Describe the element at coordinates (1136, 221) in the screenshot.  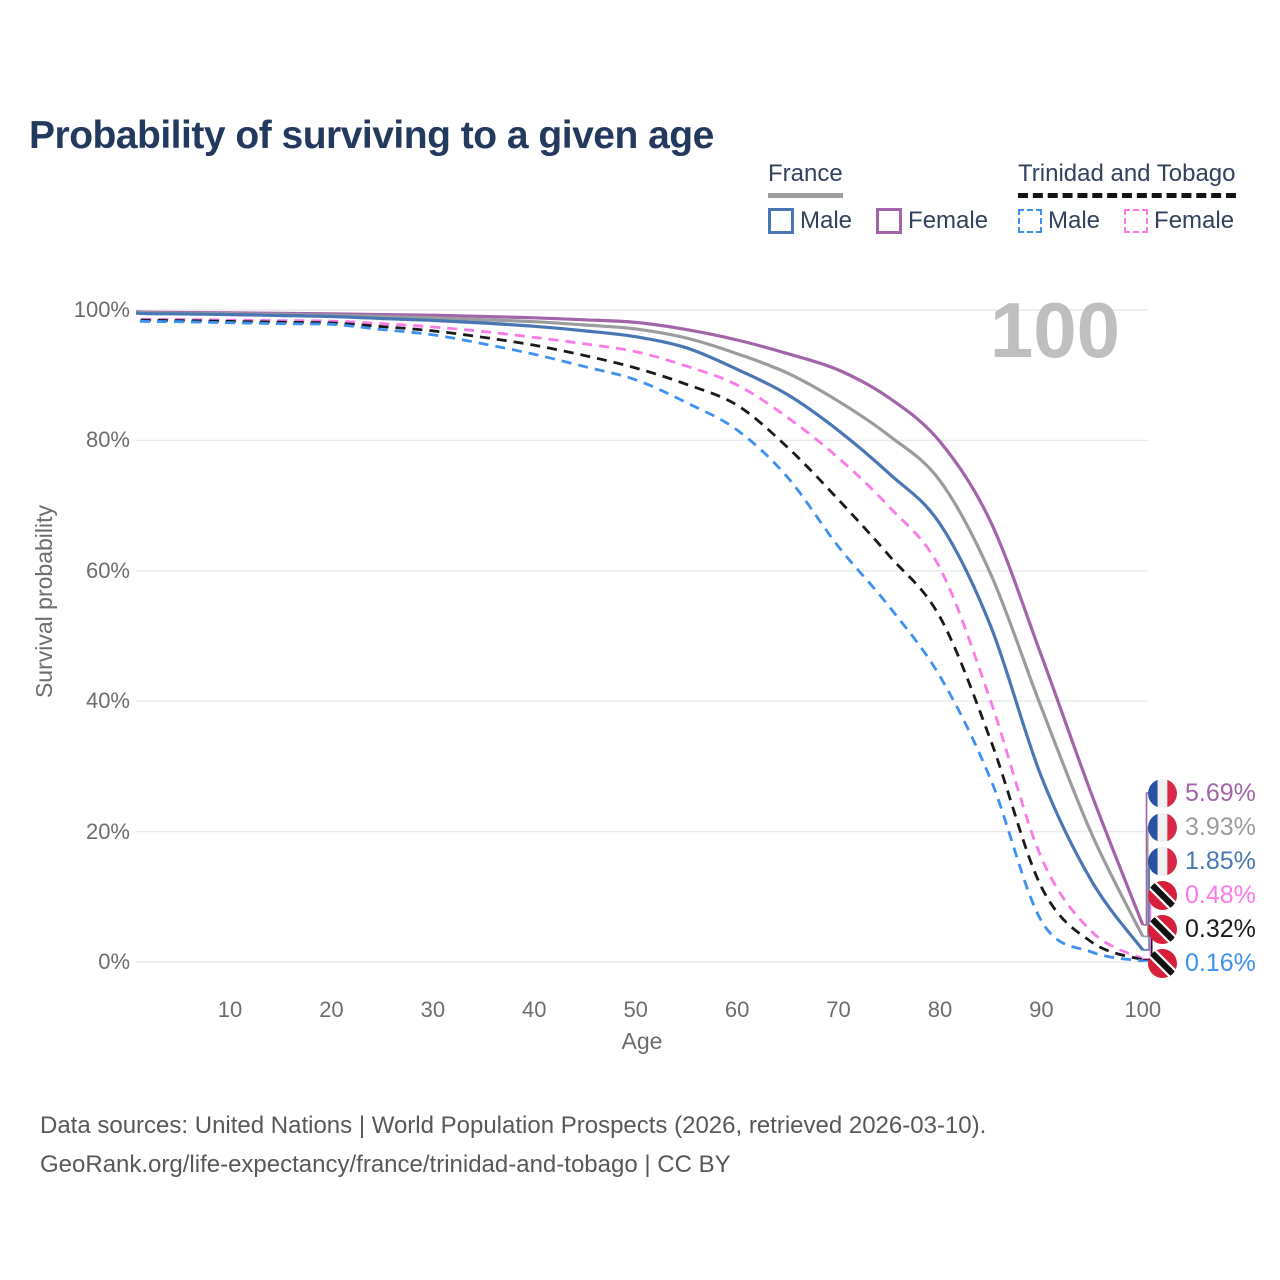
I see `trinidad-female-swatch-icon` at that location.